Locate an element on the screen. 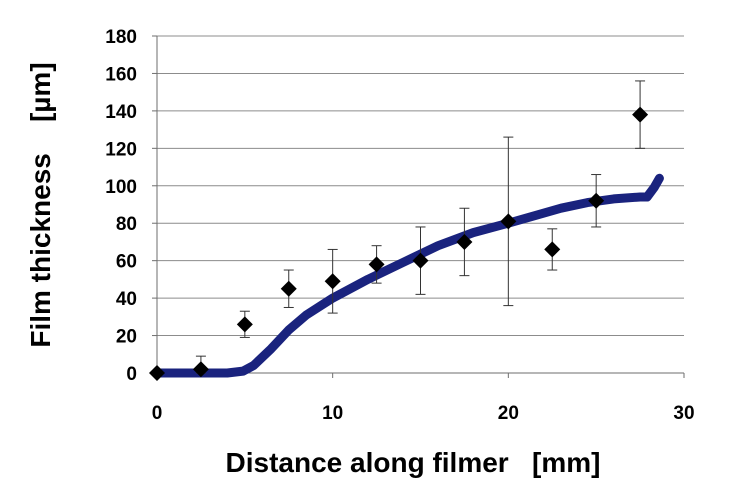 Image resolution: width=731 pixels, height=504 pixels. y-tick-label: 120 is located at coordinates (121, 149).